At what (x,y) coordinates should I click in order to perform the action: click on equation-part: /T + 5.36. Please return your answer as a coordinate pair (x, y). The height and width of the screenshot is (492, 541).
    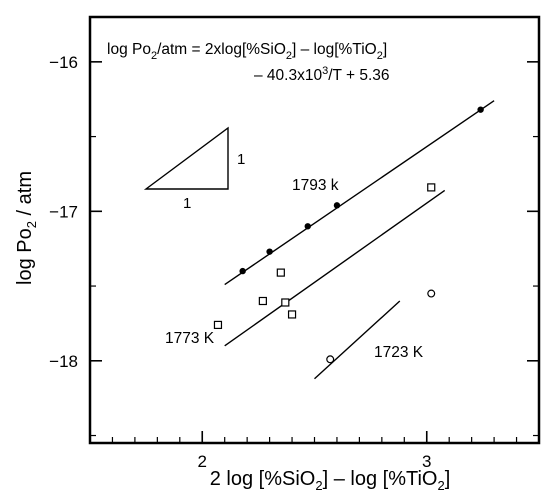
    Looking at the image, I should click on (358, 75).